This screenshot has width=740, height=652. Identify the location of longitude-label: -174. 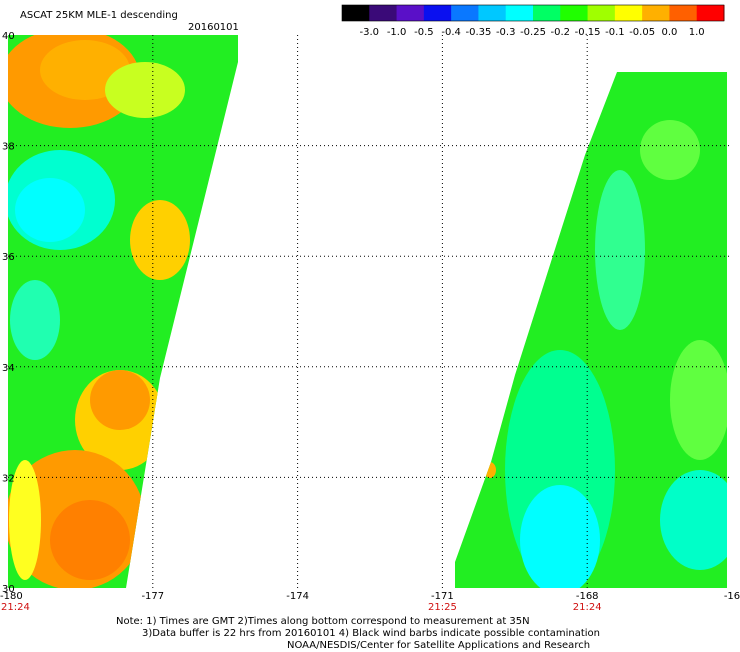
(297, 596).